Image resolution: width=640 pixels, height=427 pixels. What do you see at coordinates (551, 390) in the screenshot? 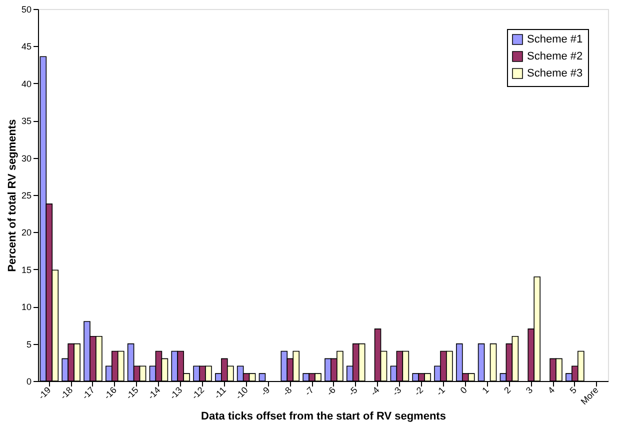
I see `x-tick-label: 4` at bounding box center [551, 390].